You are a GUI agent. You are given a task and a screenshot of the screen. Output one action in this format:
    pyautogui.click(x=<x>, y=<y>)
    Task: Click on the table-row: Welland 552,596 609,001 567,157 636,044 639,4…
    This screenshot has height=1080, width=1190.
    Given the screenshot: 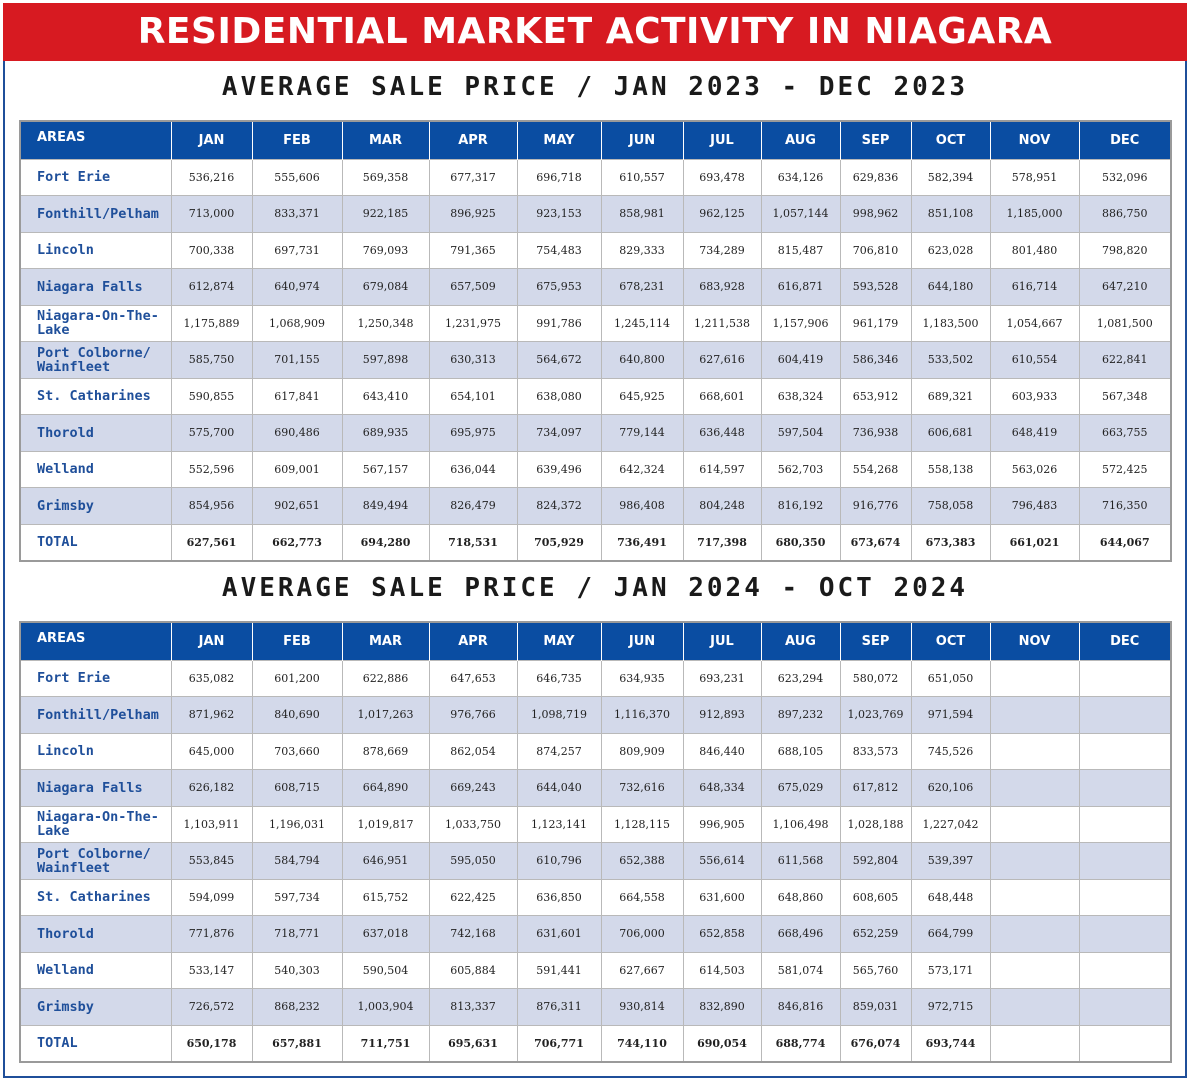 What is the action you would take?
    pyautogui.click(x=595, y=469)
    